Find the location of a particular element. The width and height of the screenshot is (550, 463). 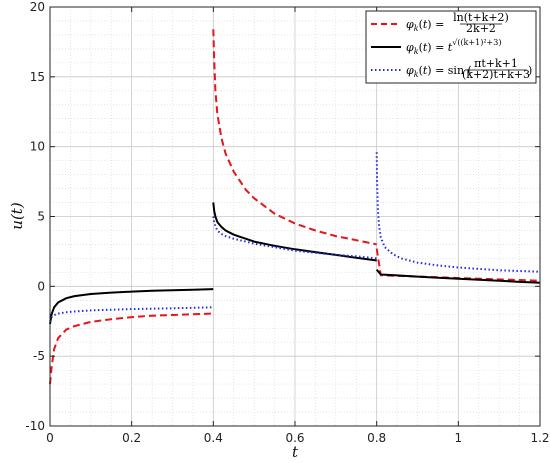

y-tick-label: -10 is located at coordinates (35, 426).